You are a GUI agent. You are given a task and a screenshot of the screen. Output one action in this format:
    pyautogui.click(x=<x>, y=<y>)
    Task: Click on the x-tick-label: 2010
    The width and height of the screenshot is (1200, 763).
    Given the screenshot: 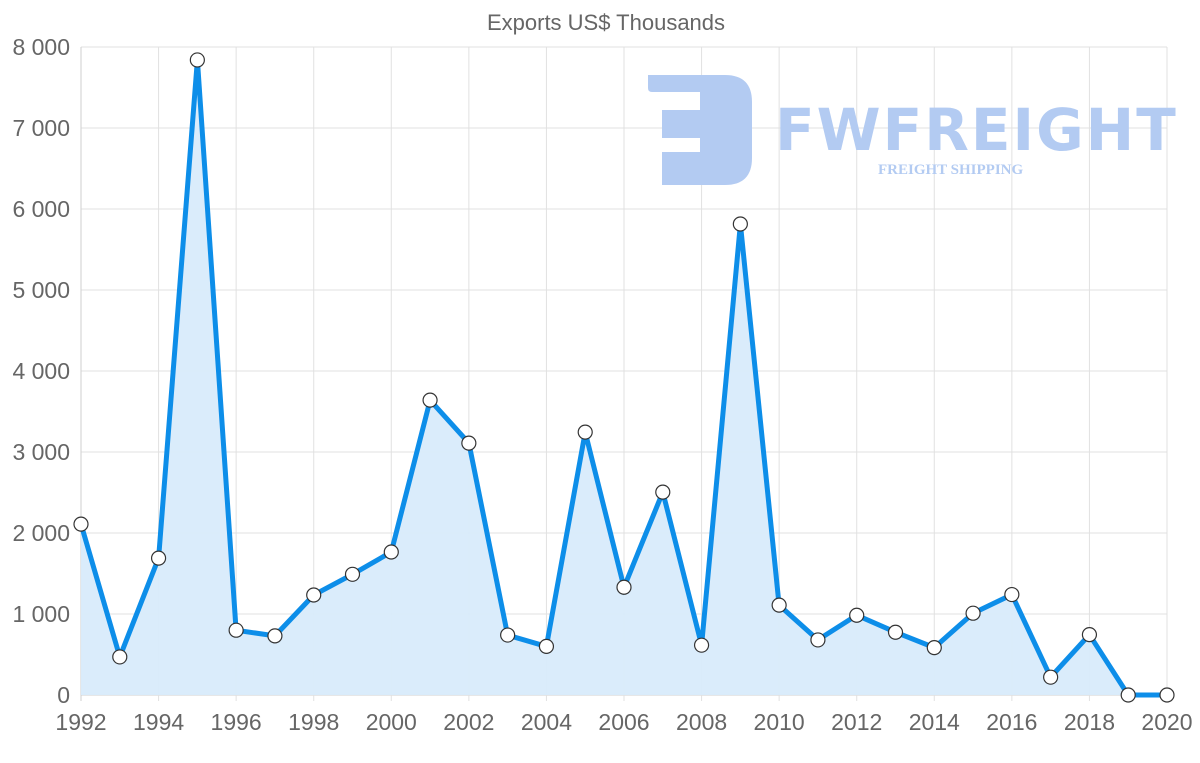 What is the action you would take?
    pyautogui.click(x=779, y=722)
    